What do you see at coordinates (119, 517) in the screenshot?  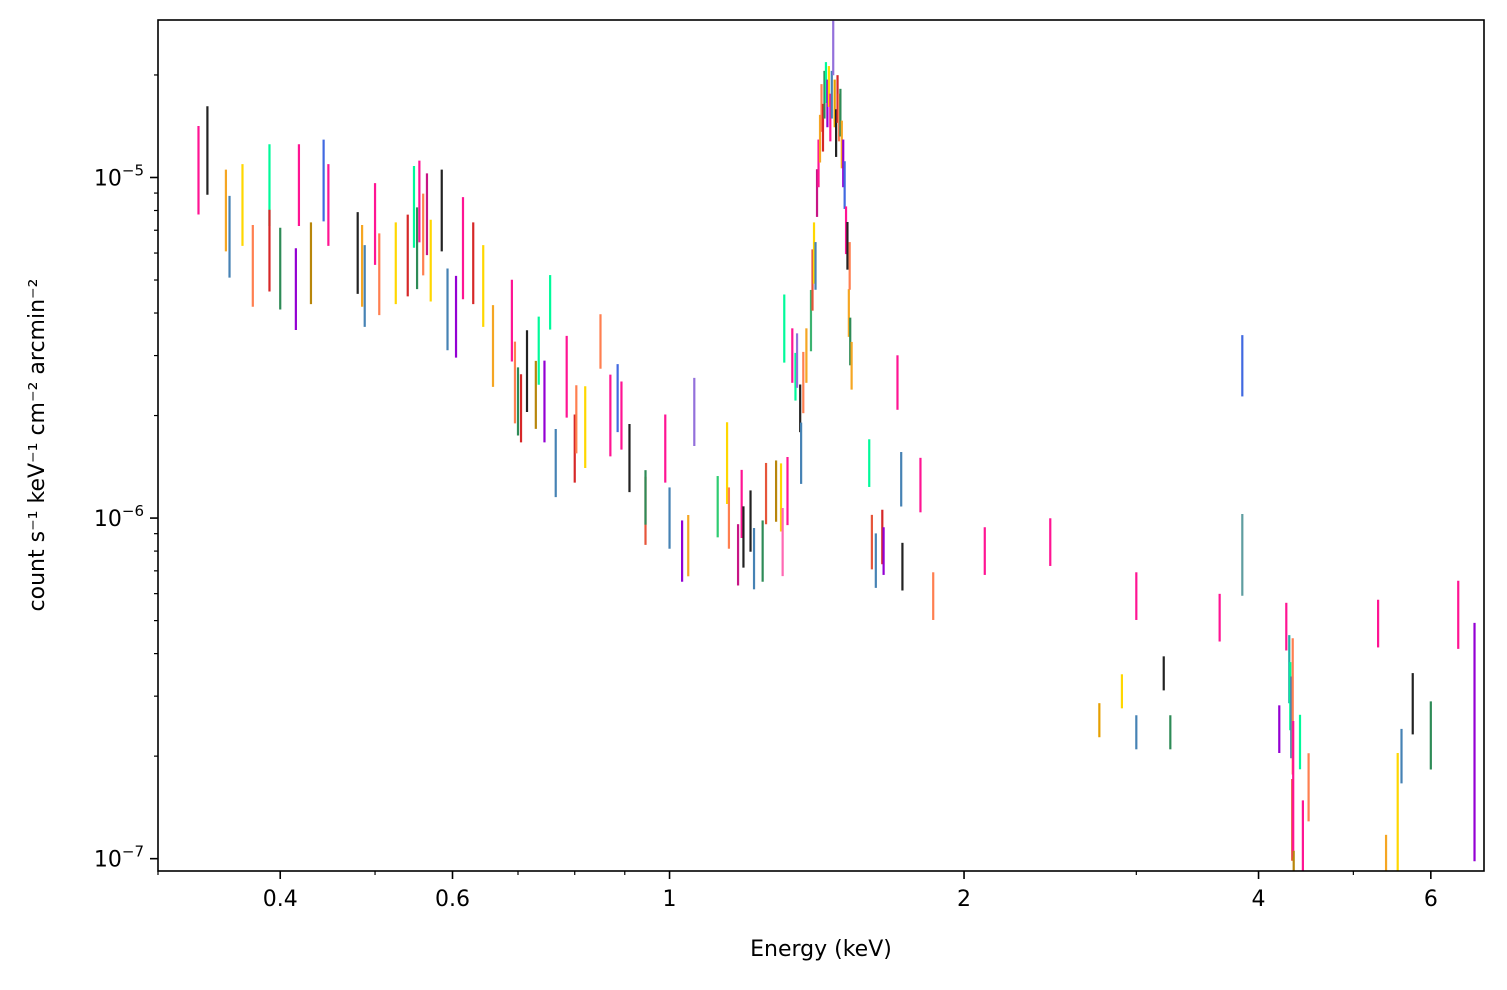 I see `y-tick-label: 10⁻⁶` at bounding box center [119, 517].